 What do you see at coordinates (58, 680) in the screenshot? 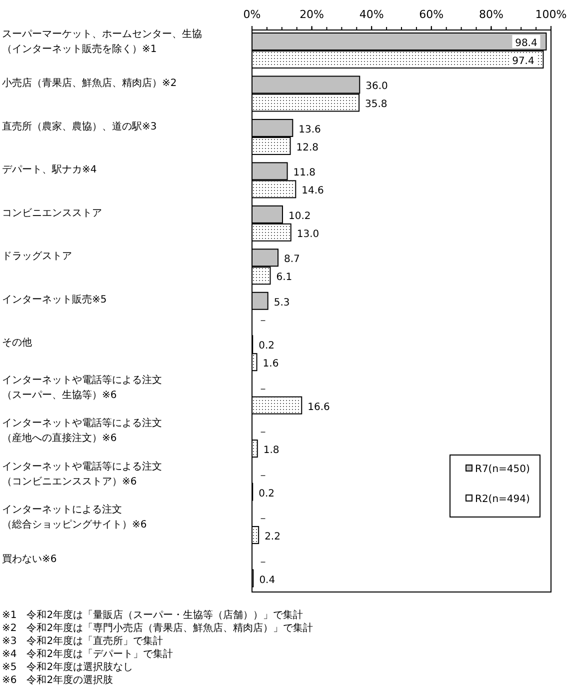
I see `text: ※6 令和2年度の選択肢` at bounding box center [58, 680].